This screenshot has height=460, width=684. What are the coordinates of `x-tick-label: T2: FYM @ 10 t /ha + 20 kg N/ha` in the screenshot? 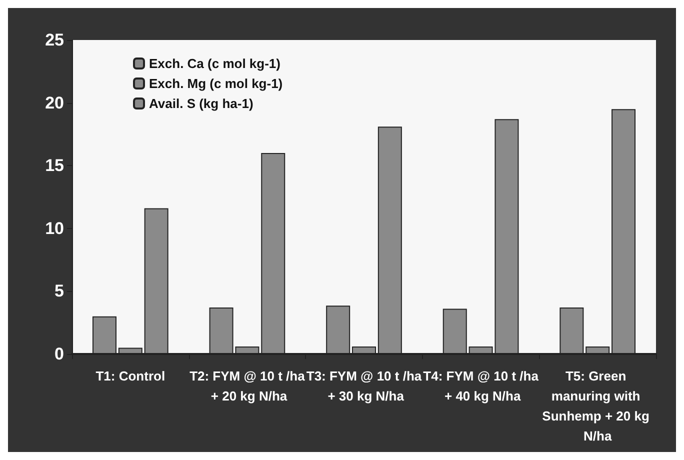 It's located at (248, 386).